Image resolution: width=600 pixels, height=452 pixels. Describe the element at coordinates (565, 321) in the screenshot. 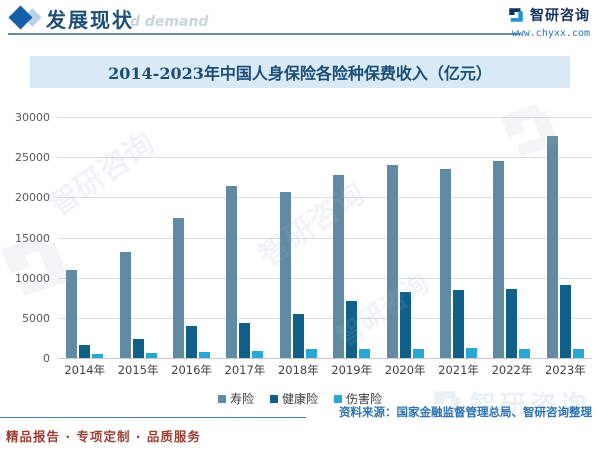

I see `bar-健康险-2023年` at that location.